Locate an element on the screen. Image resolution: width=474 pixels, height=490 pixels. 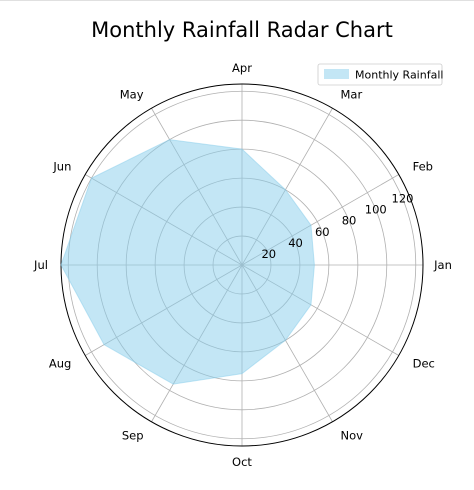
category-label-oct: Oct is located at coordinates (242, 462).